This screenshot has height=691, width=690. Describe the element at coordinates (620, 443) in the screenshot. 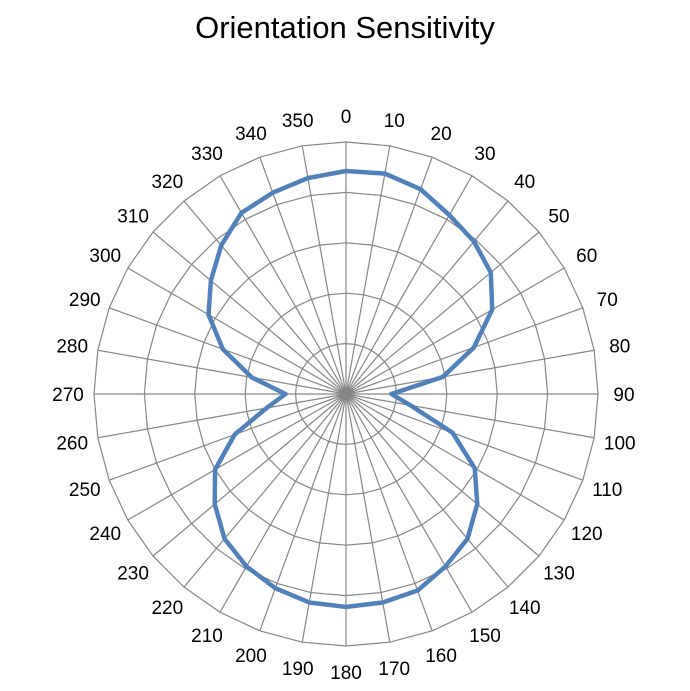

I see `angle-tick-label: 100` at that location.